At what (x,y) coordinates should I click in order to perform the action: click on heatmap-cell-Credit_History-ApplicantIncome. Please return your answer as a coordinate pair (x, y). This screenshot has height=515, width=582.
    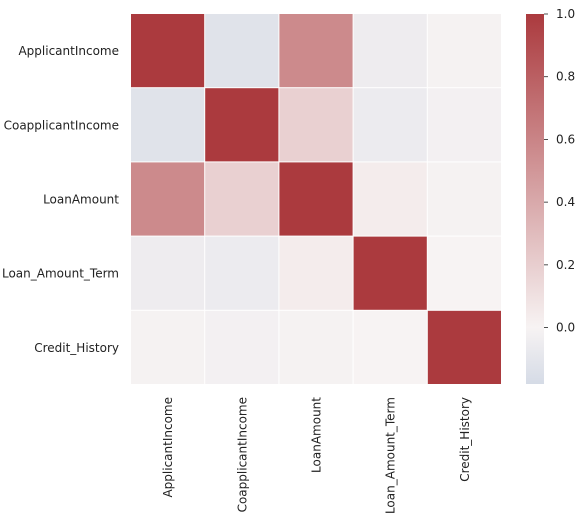
    Looking at the image, I should click on (168, 347).